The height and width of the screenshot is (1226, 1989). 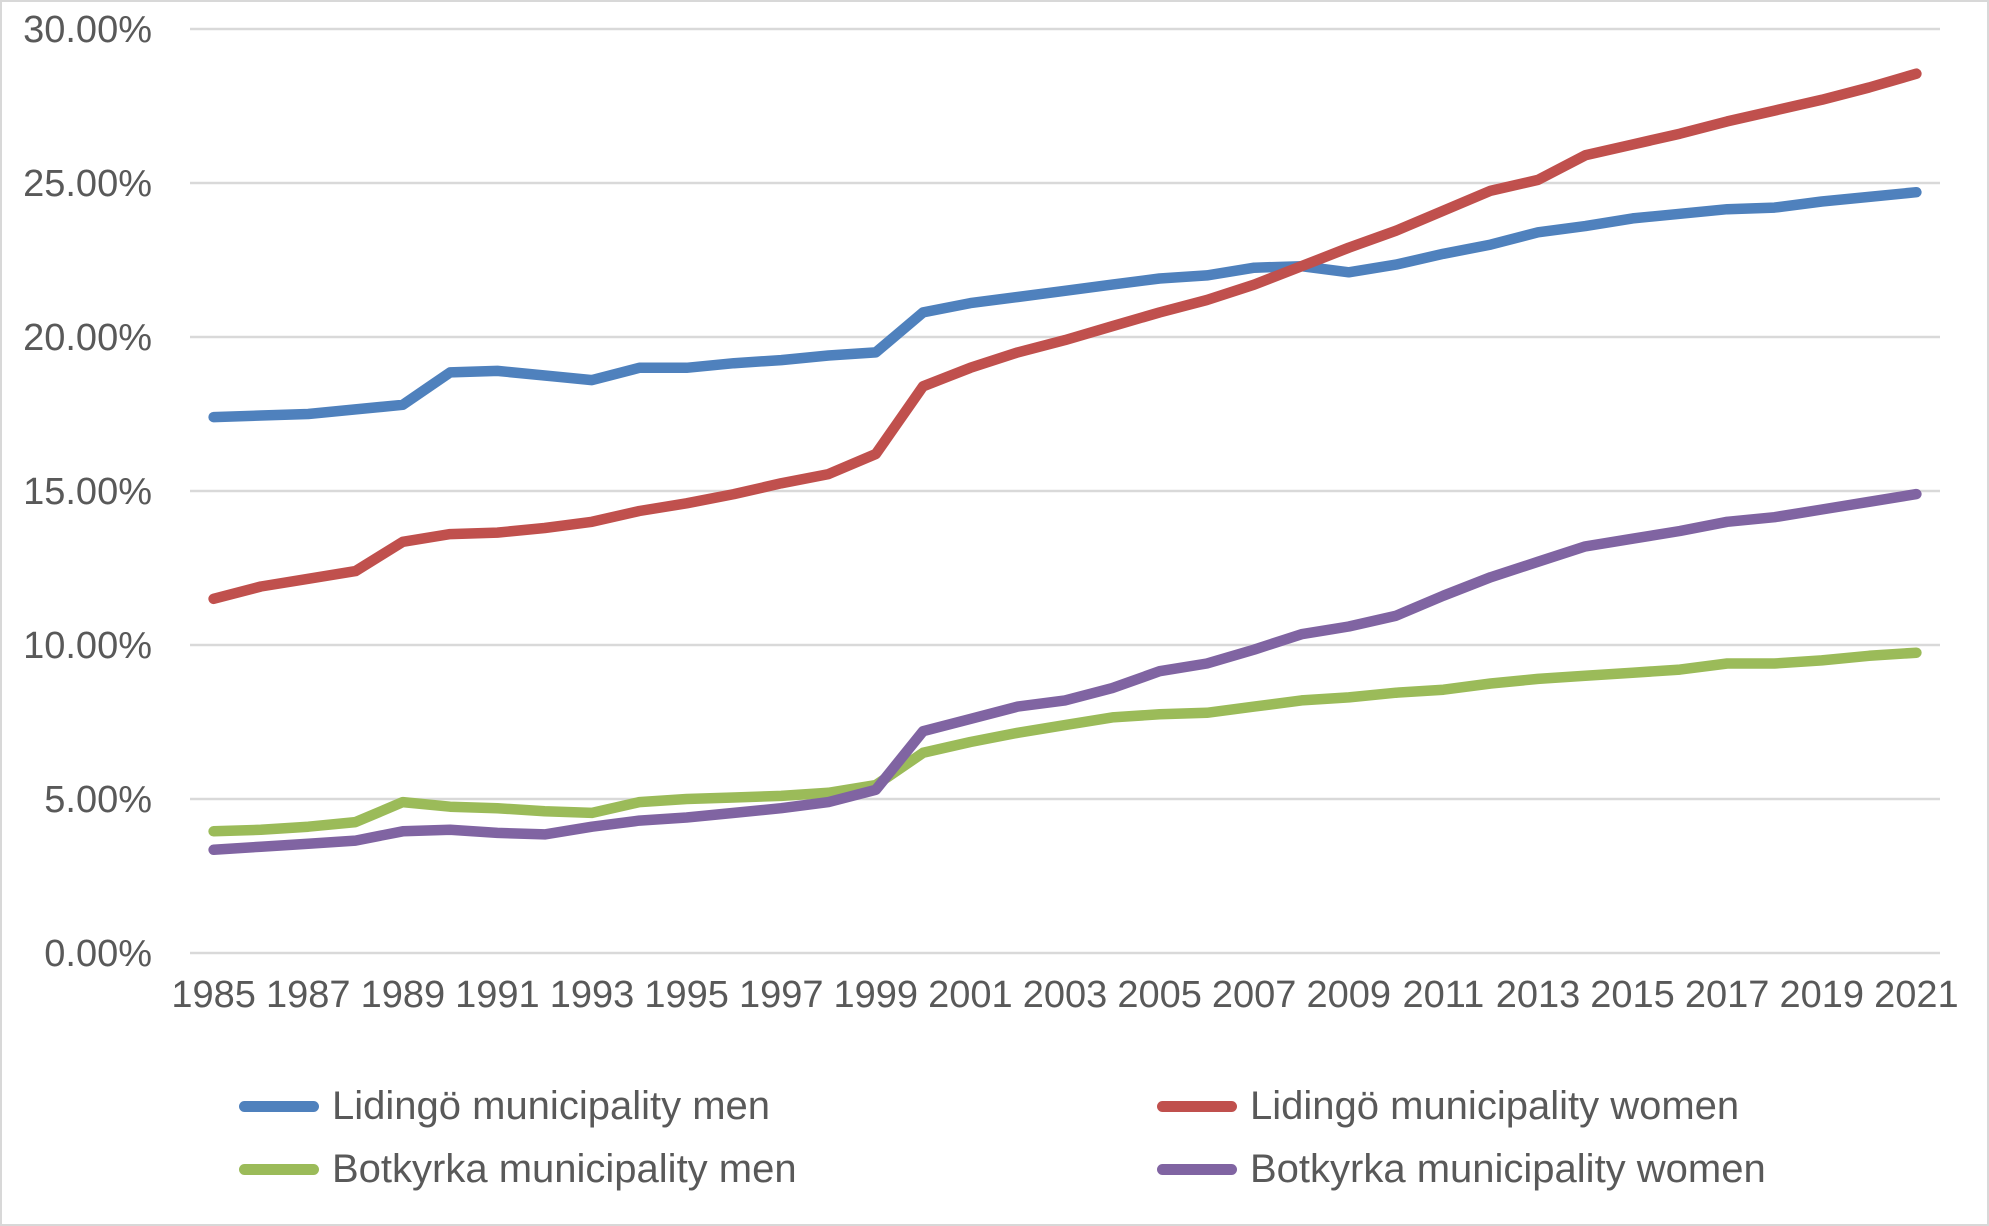 What do you see at coordinates (1197, 1169) in the screenshot?
I see `legend-swatch-botkyrka-women` at bounding box center [1197, 1169].